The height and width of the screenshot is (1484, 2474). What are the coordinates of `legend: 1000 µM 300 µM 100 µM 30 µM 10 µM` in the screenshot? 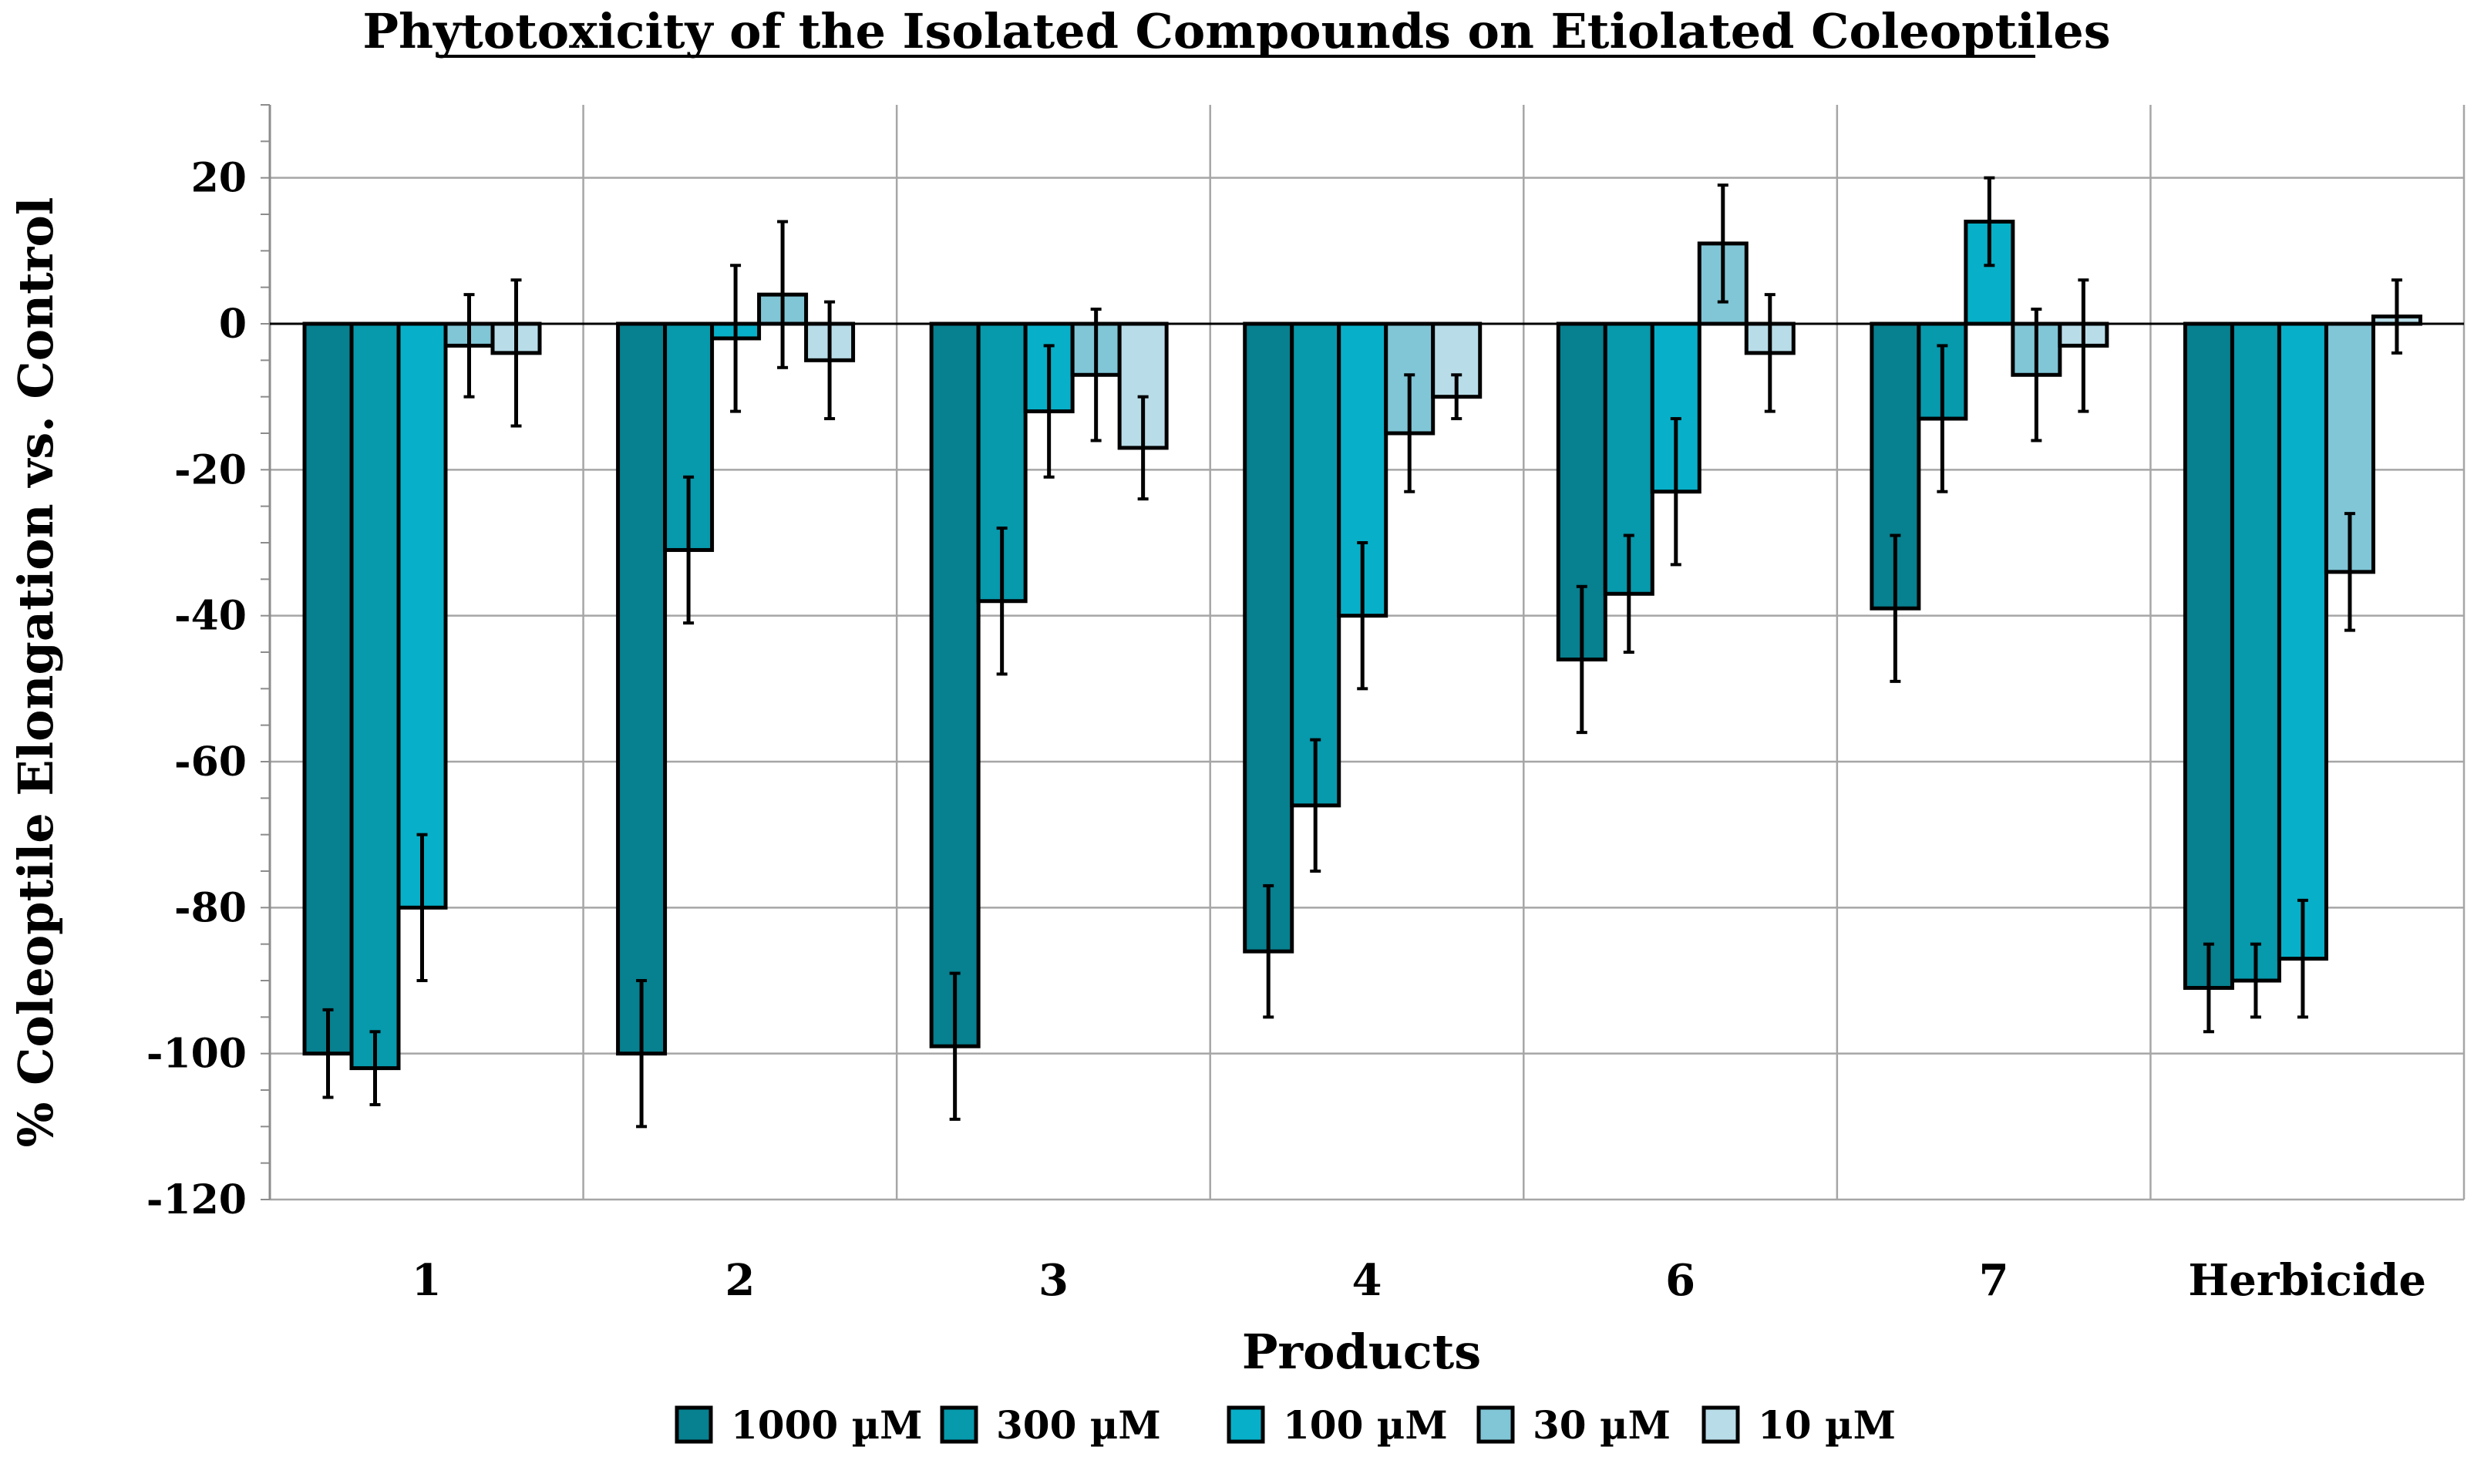 It's located at (1286, 1425).